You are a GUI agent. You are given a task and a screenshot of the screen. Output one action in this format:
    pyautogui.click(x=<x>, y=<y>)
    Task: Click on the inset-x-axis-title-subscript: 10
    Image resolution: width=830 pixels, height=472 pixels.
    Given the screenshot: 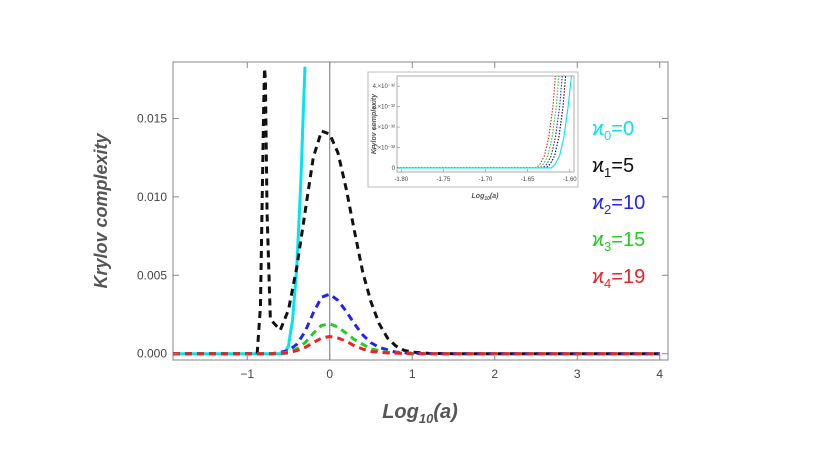 What is the action you would take?
    pyautogui.click(x=487, y=199)
    